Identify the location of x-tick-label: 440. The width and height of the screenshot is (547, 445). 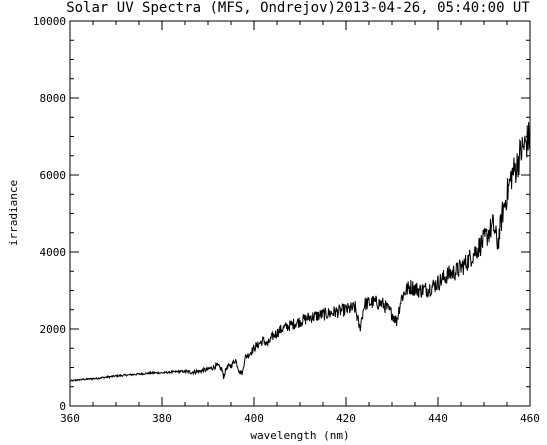
(438, 418).